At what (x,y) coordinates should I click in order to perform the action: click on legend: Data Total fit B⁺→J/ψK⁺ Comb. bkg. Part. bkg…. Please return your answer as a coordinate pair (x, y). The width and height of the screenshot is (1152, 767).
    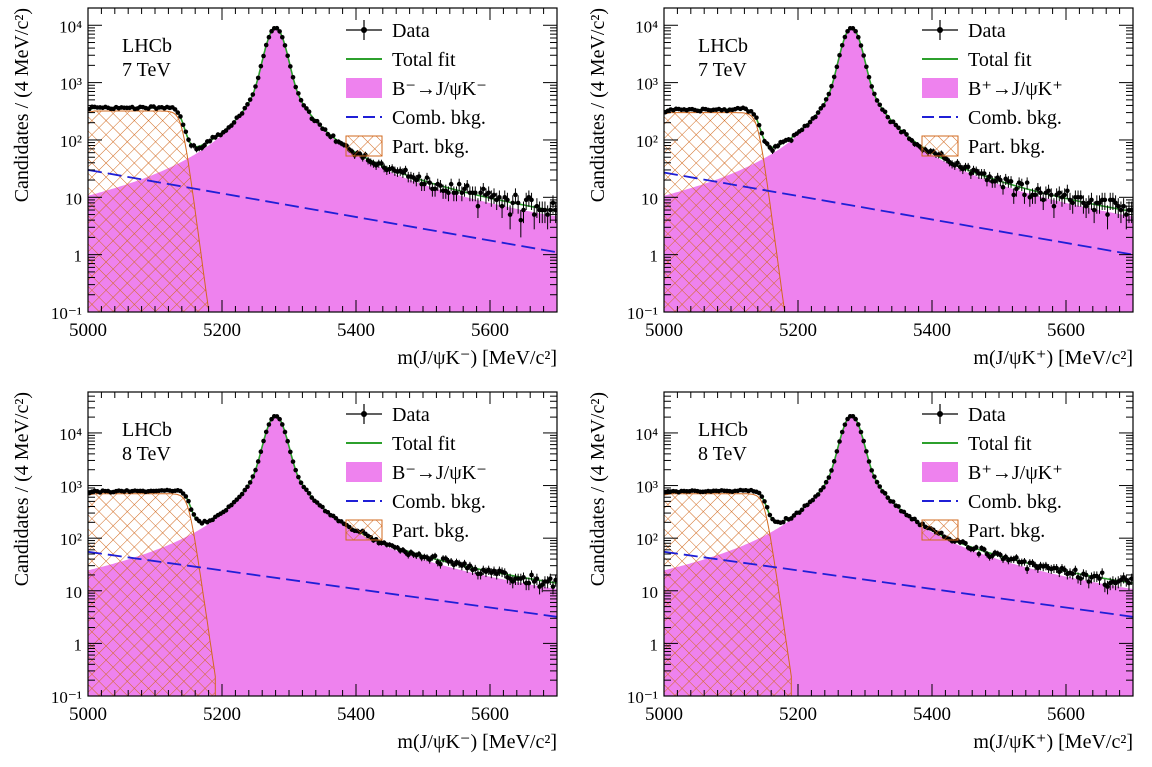
    Looking at the image, I should click on (992, 89).